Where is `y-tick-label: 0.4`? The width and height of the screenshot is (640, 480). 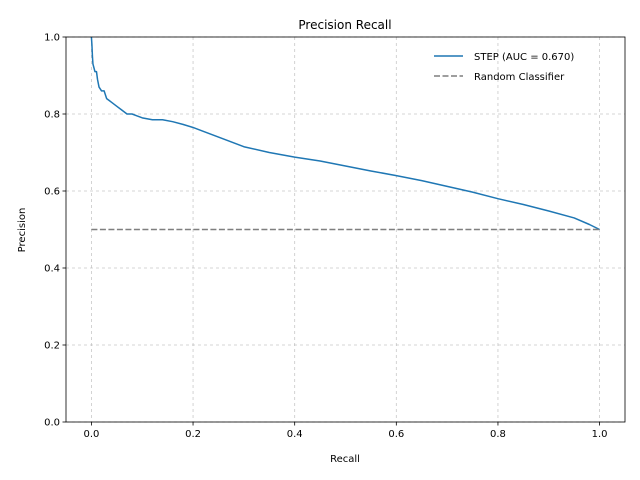 y-tick-label: 0.4 is located at coordinates (52, 269).